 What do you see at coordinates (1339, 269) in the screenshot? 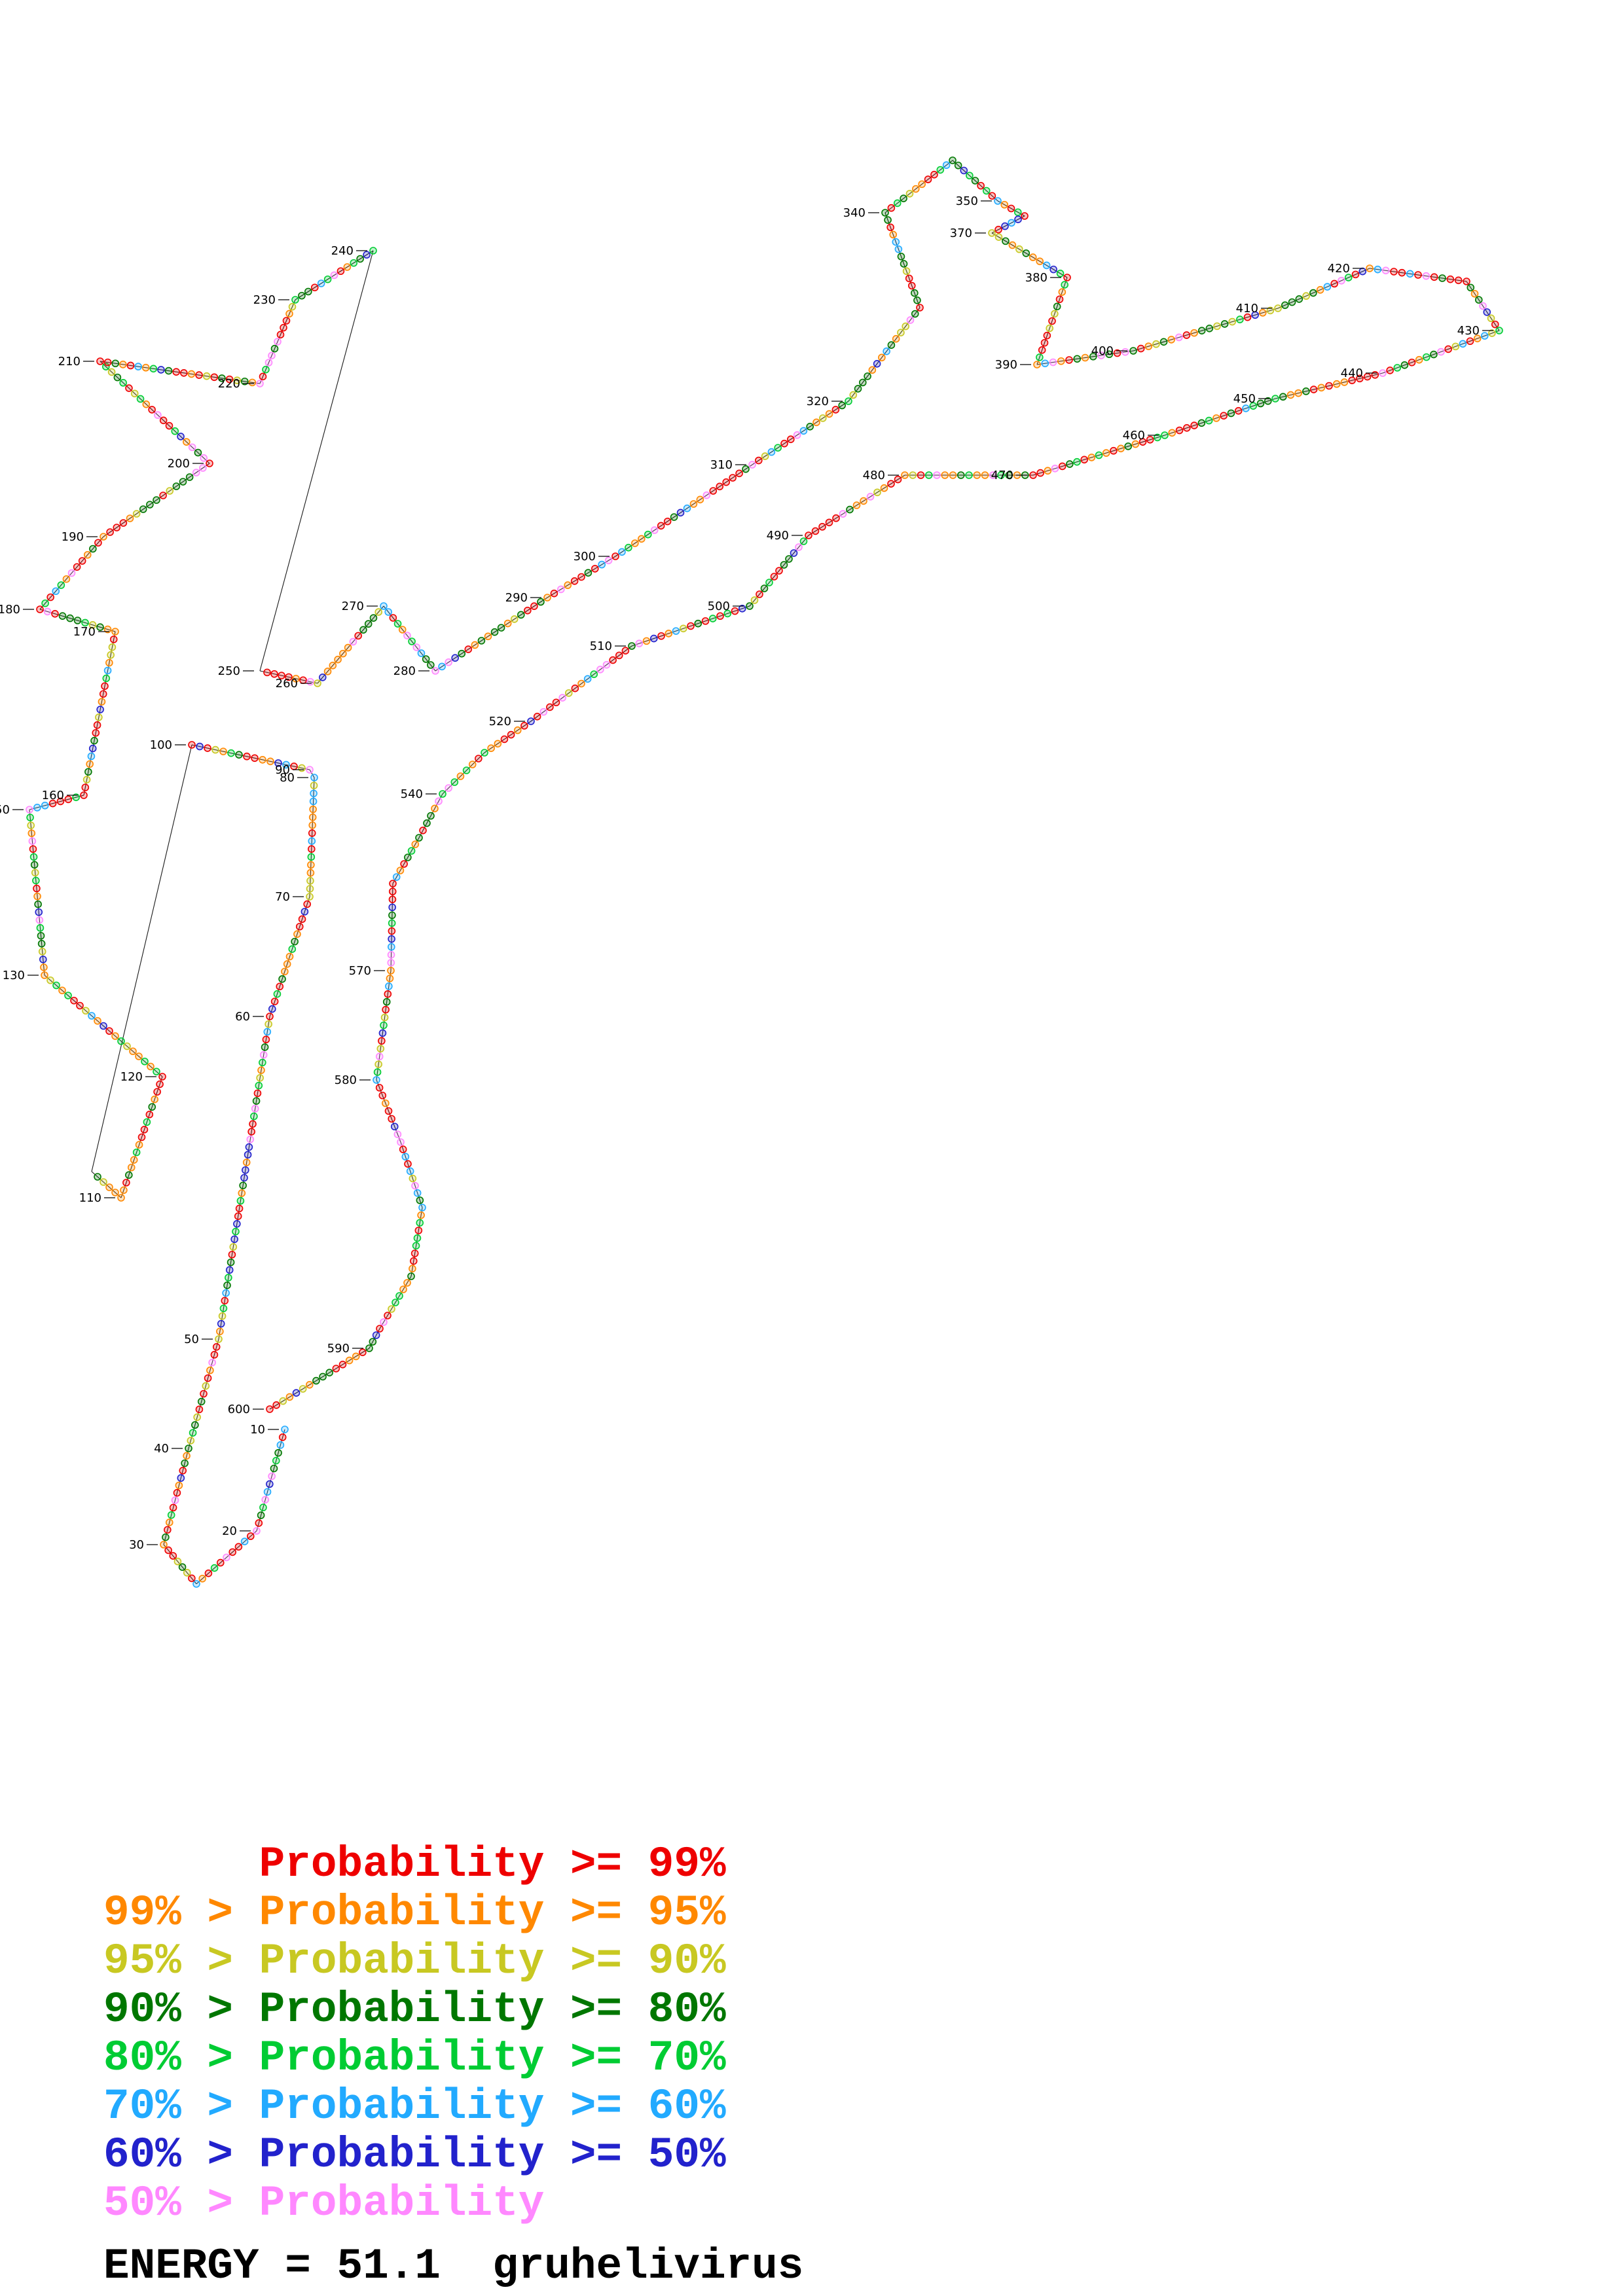
I see `position-label: 420` at bounding box center [1339, 269].